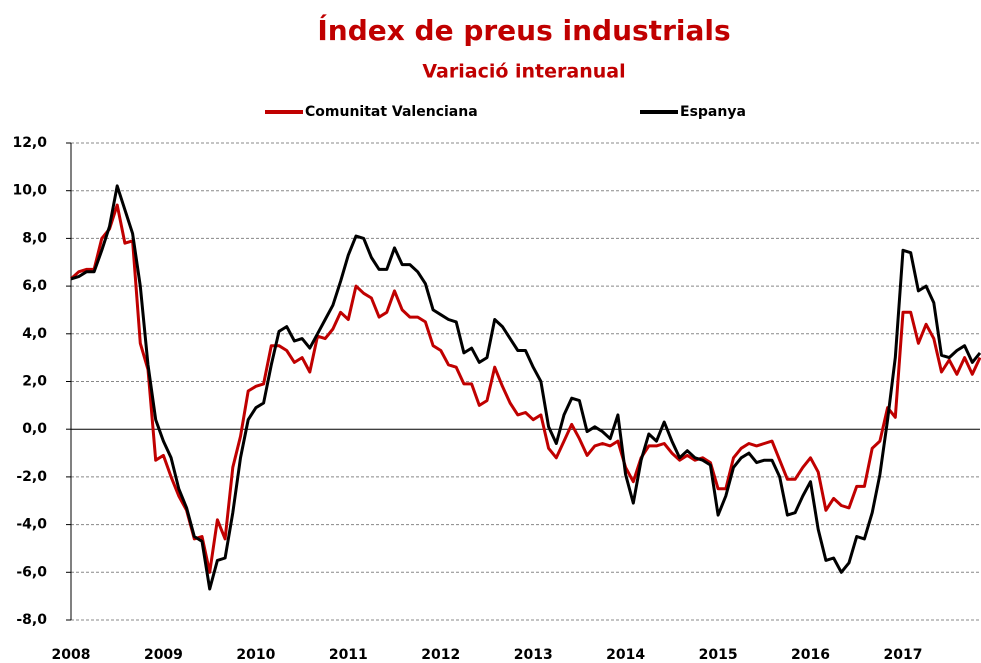 The width and height of the screenshot is (981, 663). Describe the element at coordinates (34, 334) in the screenshot. I see `y-tick-label: 4,0` at that location.